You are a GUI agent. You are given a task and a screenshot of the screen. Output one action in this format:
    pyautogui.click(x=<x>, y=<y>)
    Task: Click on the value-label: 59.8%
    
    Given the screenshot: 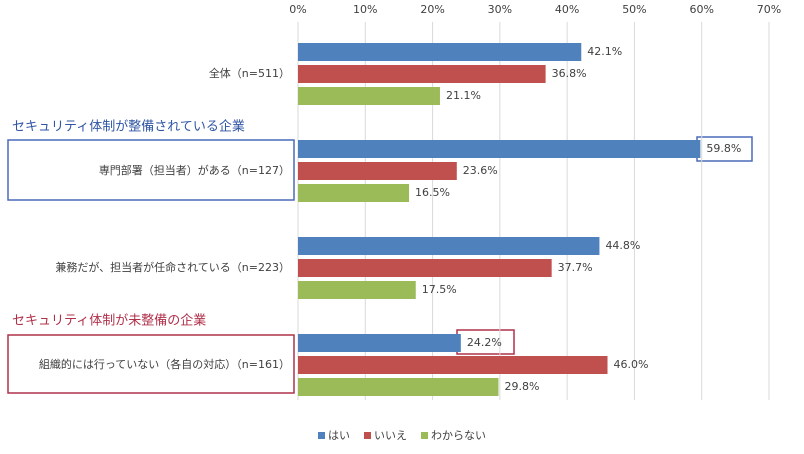 What is the action you would take?
    pyautogui.click(x=723, y=148)
    